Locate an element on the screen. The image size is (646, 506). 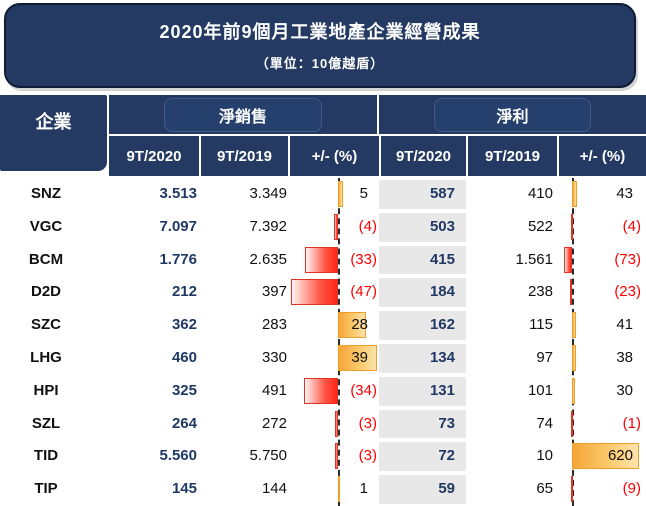
table-row: TIP 145 144 1 59 65 (9) is located at coordinates (323, 489).